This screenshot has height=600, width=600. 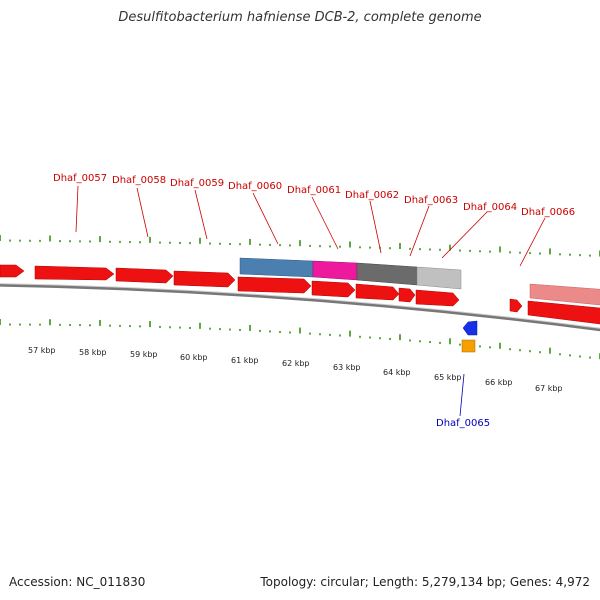 What do you see at coordinates (372, 195) in the screenshot?
I see `gene-label: Dhaf_0062` at bounding box center [372, 195].